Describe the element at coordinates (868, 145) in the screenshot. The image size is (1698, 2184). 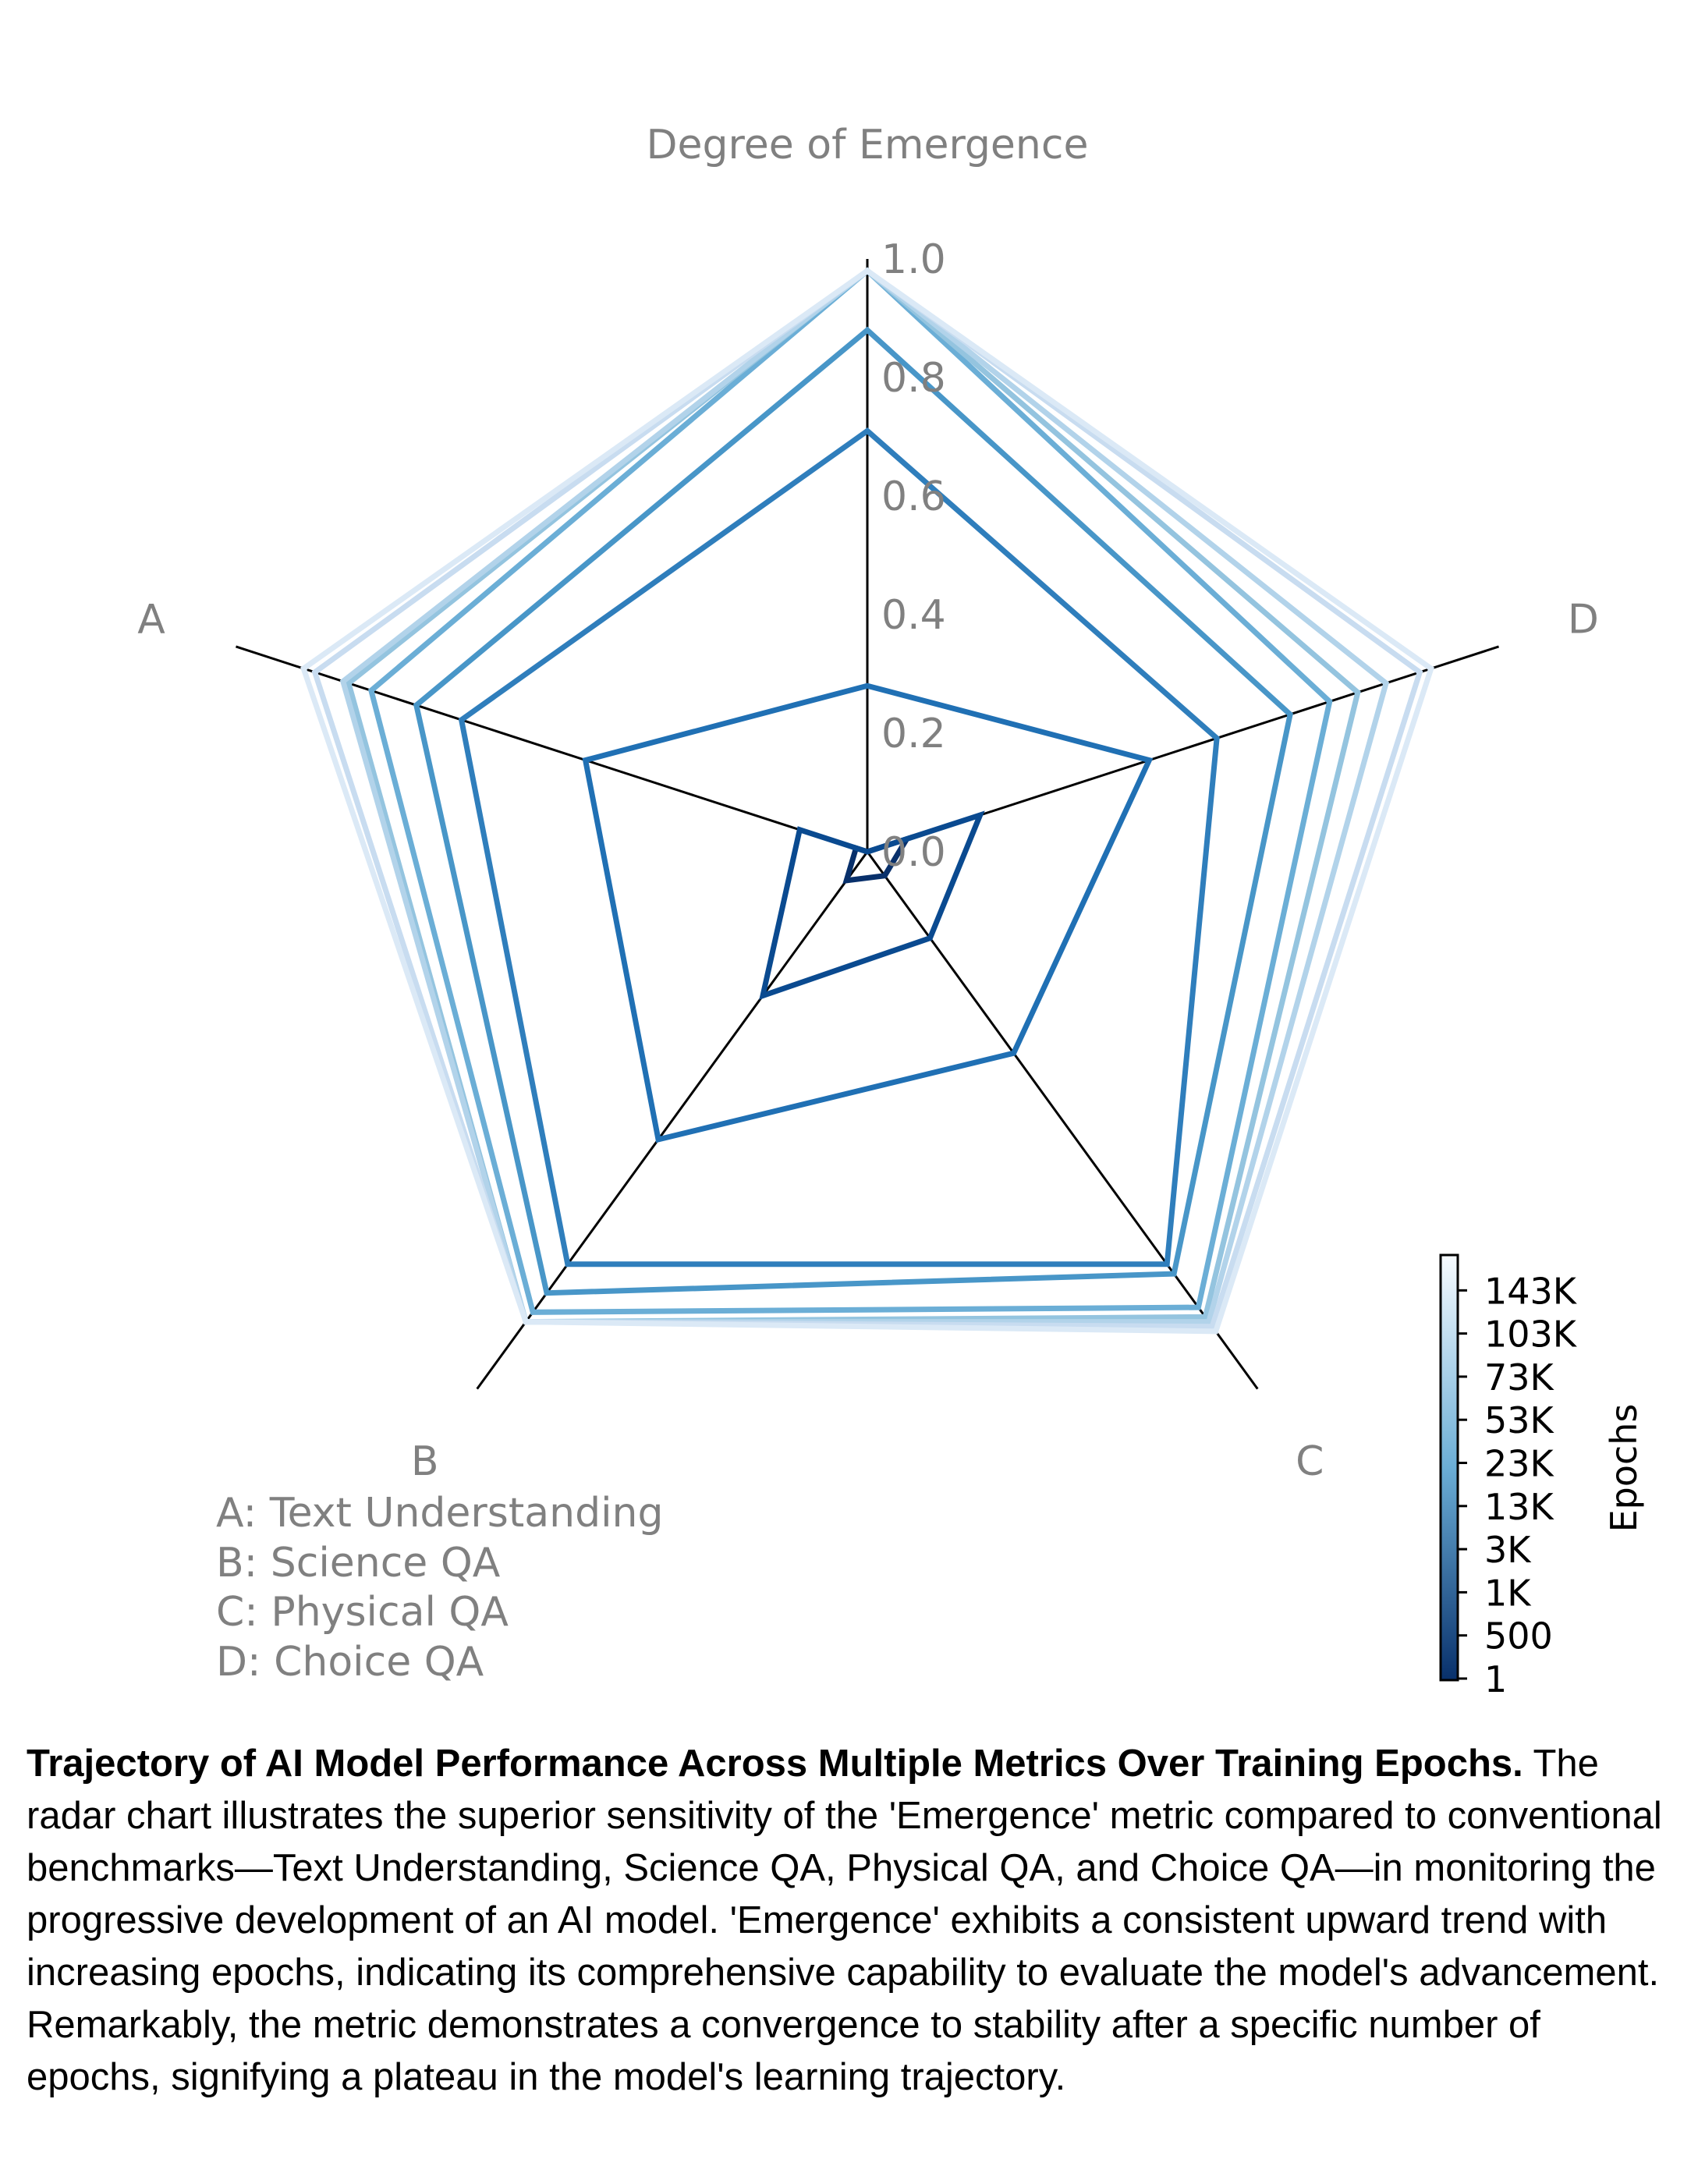
I see `radial-axis-title: Degree of Emergence` at that location.